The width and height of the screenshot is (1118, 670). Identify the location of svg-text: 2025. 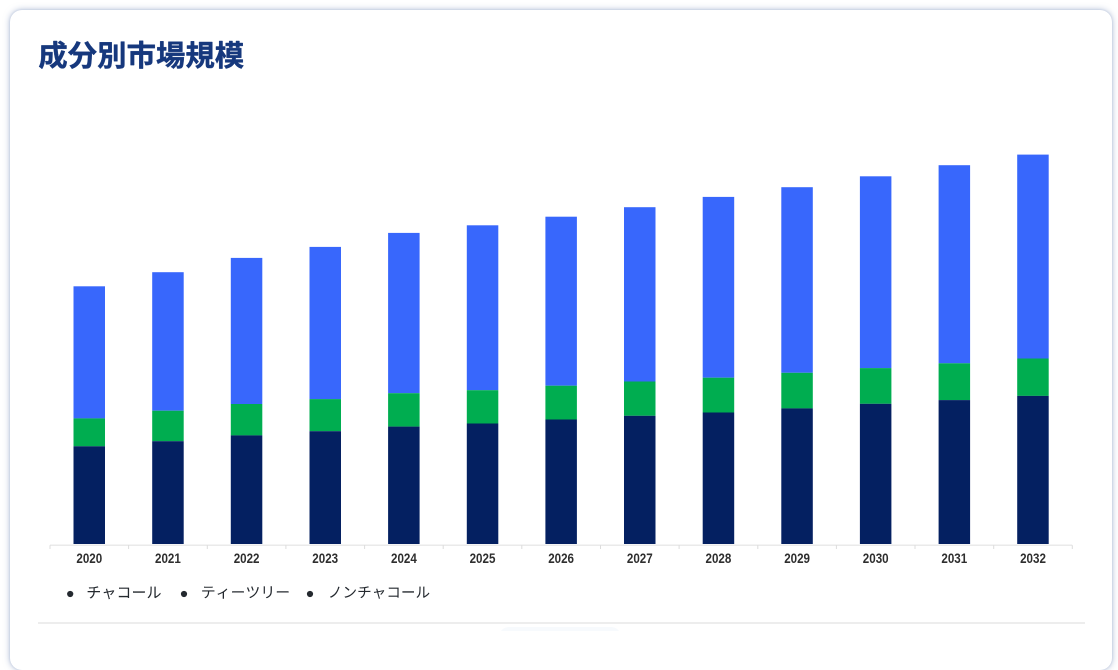
(483, 559).